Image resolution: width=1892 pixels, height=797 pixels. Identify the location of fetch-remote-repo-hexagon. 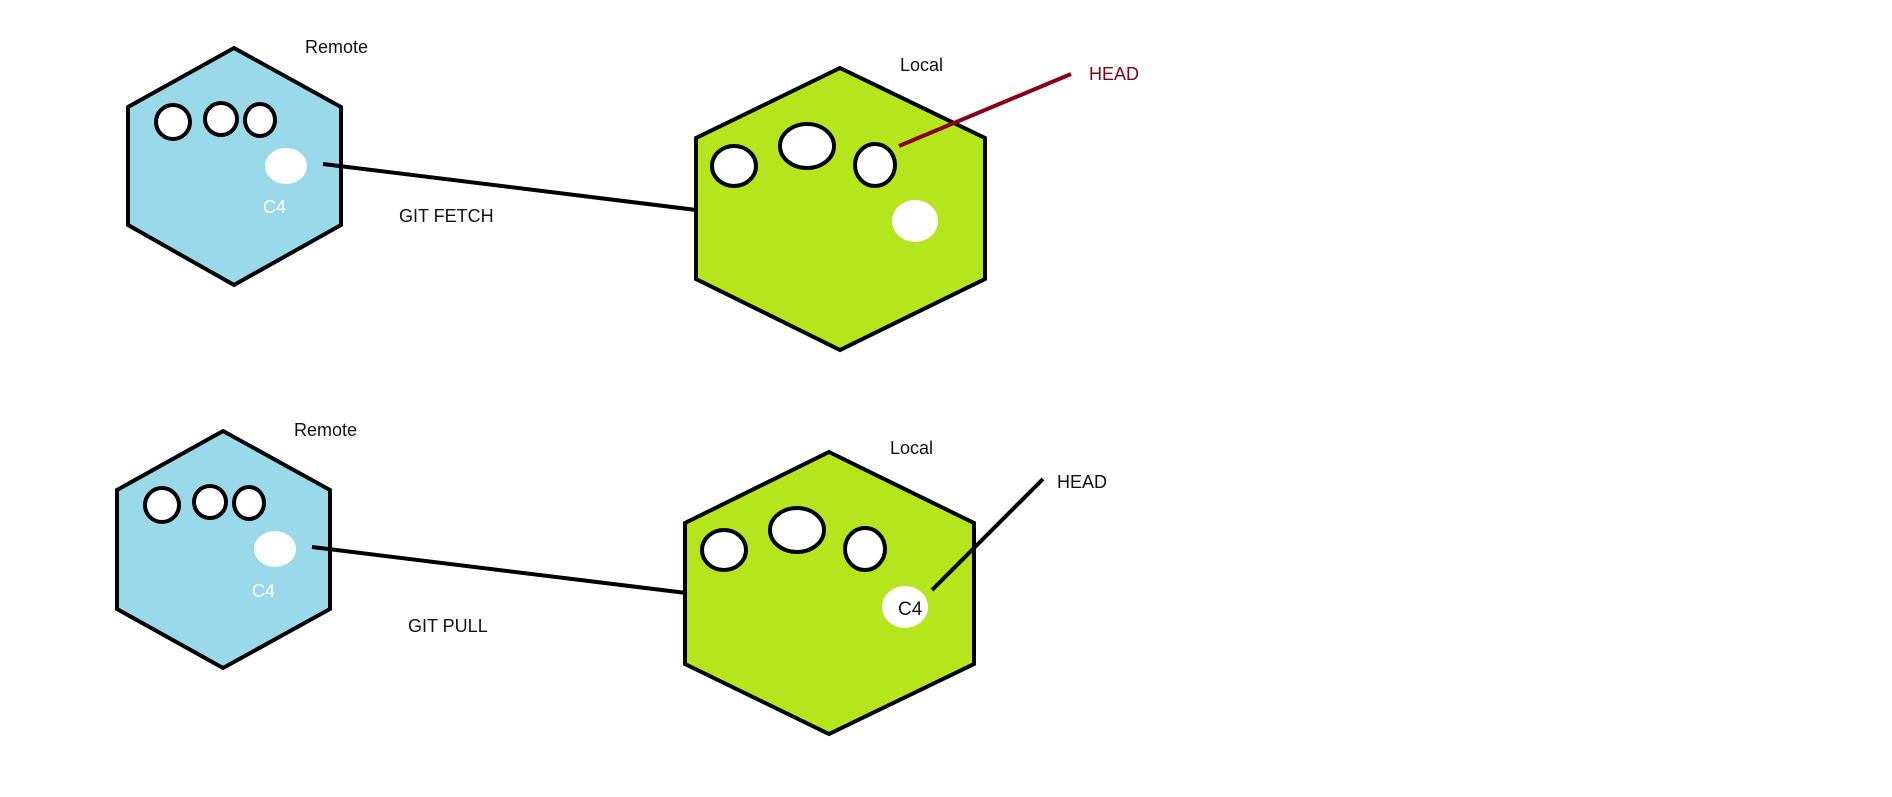
(234, 166).